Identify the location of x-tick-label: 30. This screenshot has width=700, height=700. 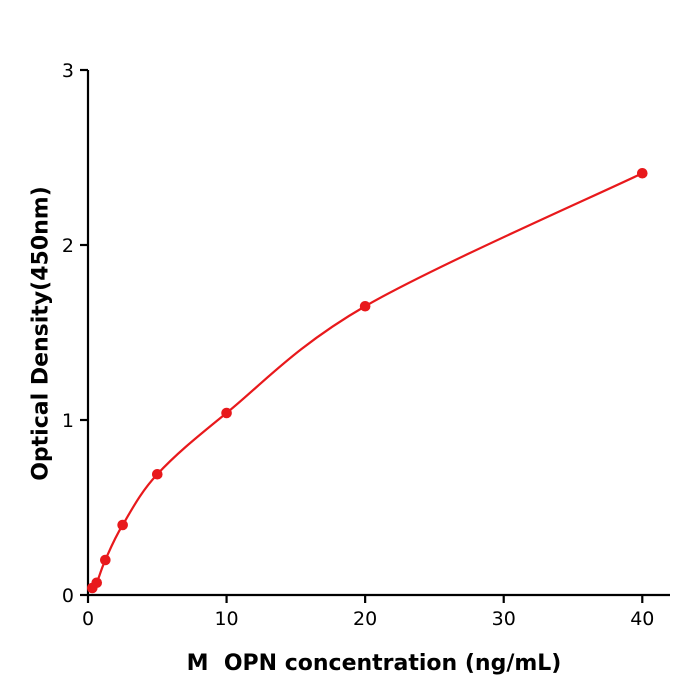
(504, 619).